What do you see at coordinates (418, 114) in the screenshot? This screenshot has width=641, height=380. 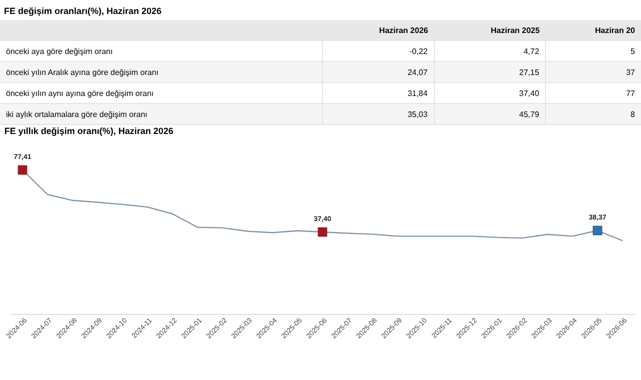 I see `text: 35,03` at bounding box center [418, 114].